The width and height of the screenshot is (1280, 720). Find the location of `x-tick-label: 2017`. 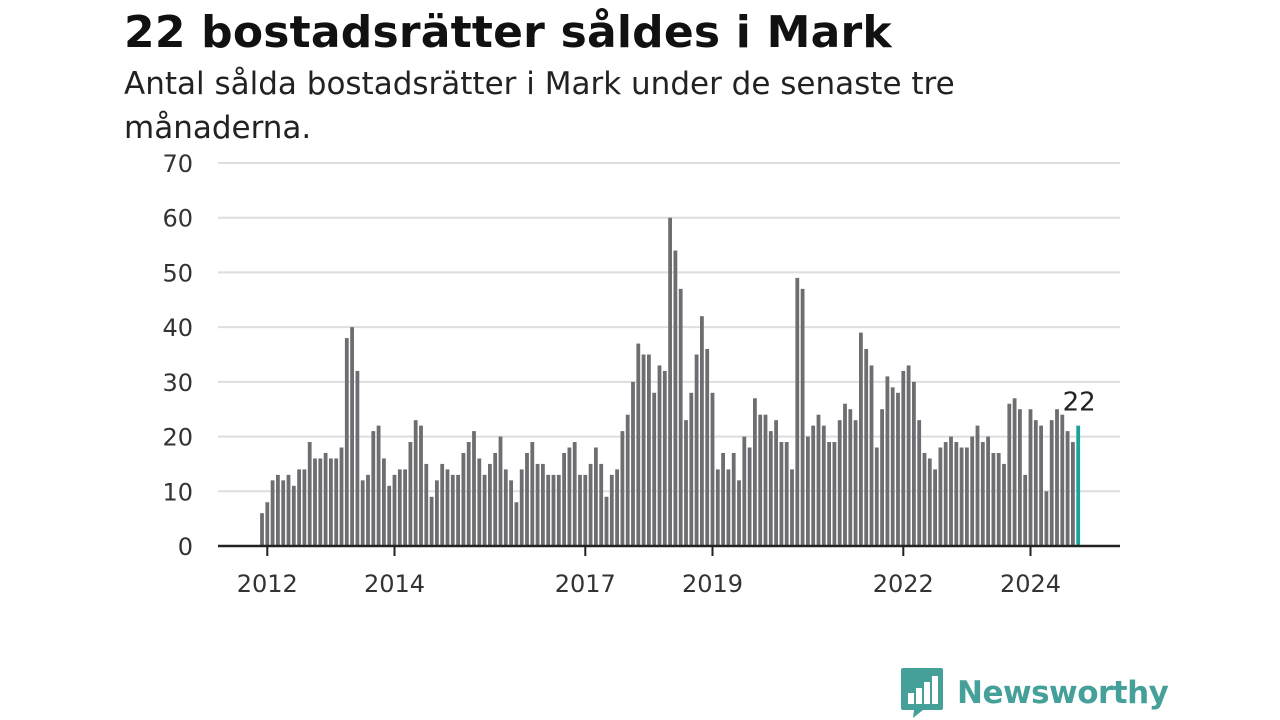

x-tick-label: 2017 is located at coordinates (585, 584).